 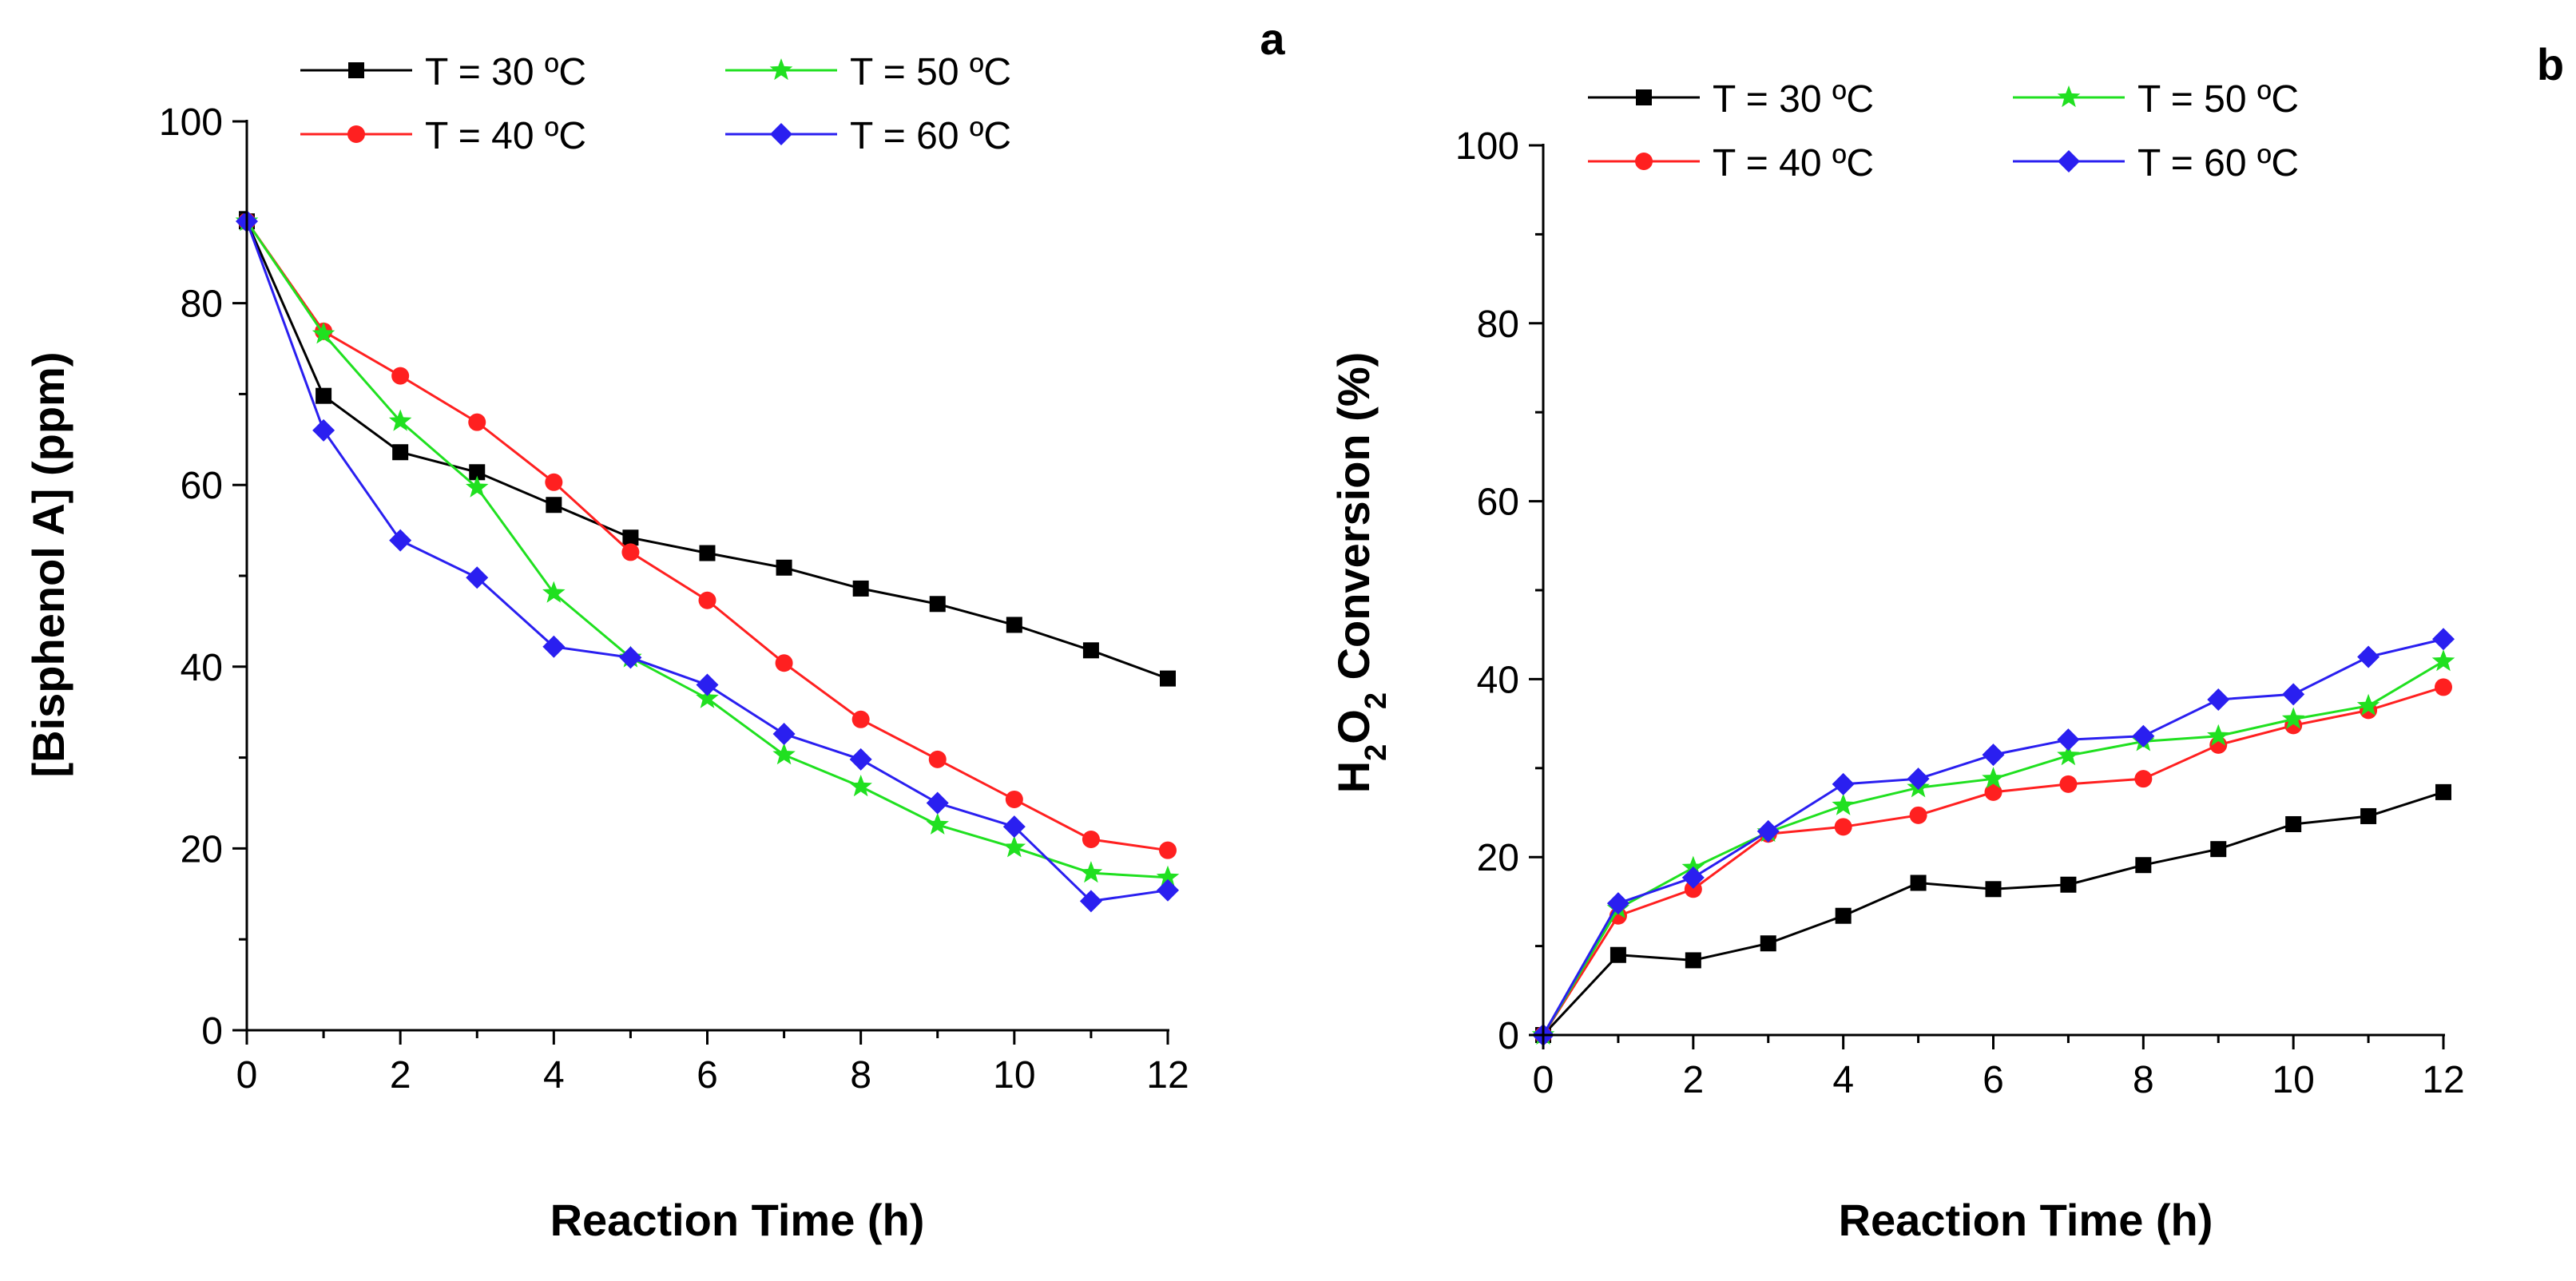 I want to click on panel-b-legend-entry-1: T = 40 ºC, so click(x=1731, y=163).